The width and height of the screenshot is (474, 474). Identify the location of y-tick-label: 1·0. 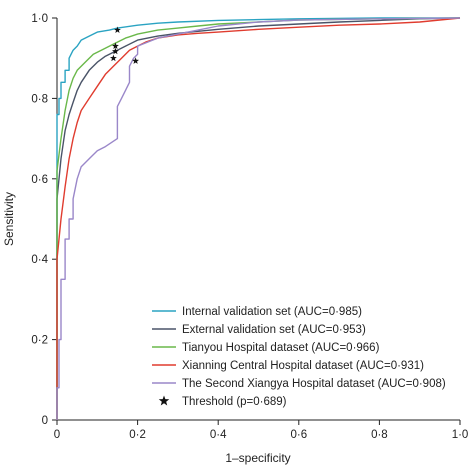
(39, 19).